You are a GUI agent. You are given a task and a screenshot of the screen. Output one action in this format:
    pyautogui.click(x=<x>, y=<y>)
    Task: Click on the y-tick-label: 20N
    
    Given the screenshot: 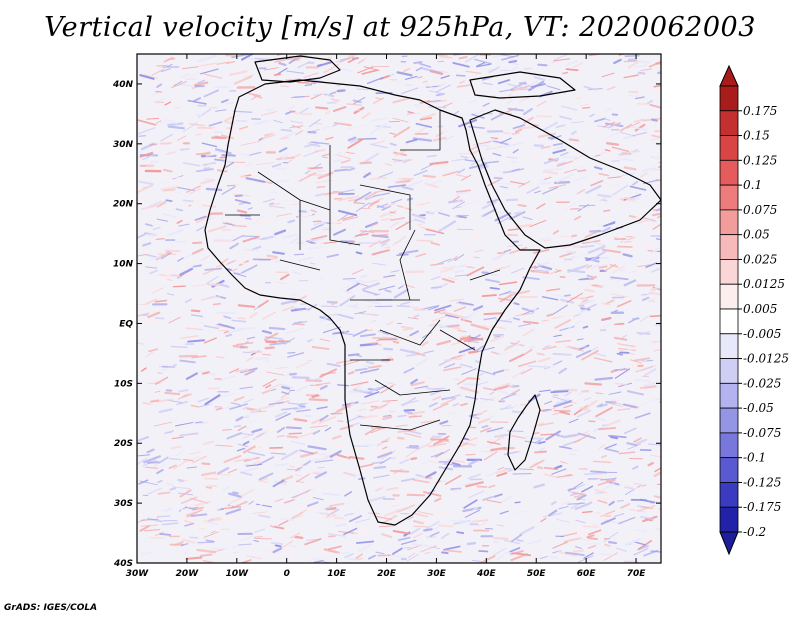 What is the action you would take?
    pyautogui.click(x=123, y=205)
    